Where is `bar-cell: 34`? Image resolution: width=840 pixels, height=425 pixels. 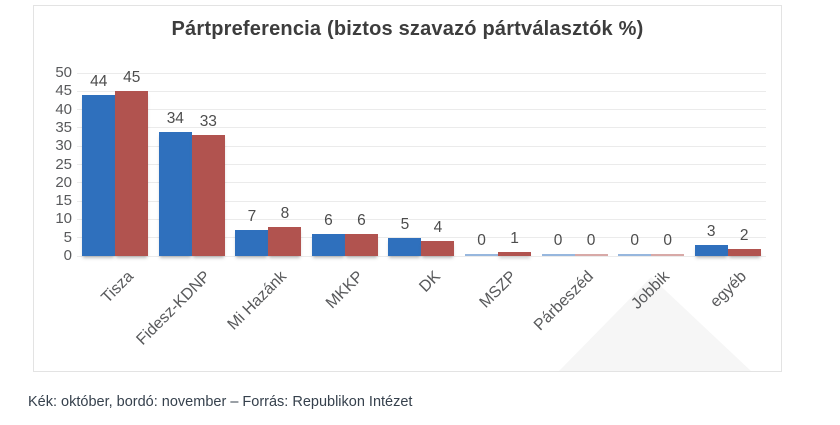
bar-cell: 34 is located at coordinates (175, 182).